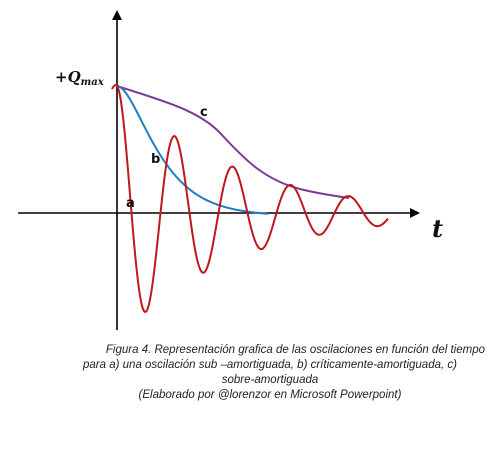 This screenshot has height=449, width=499. I want to click on curve-b-label: b, so click(155, 159).